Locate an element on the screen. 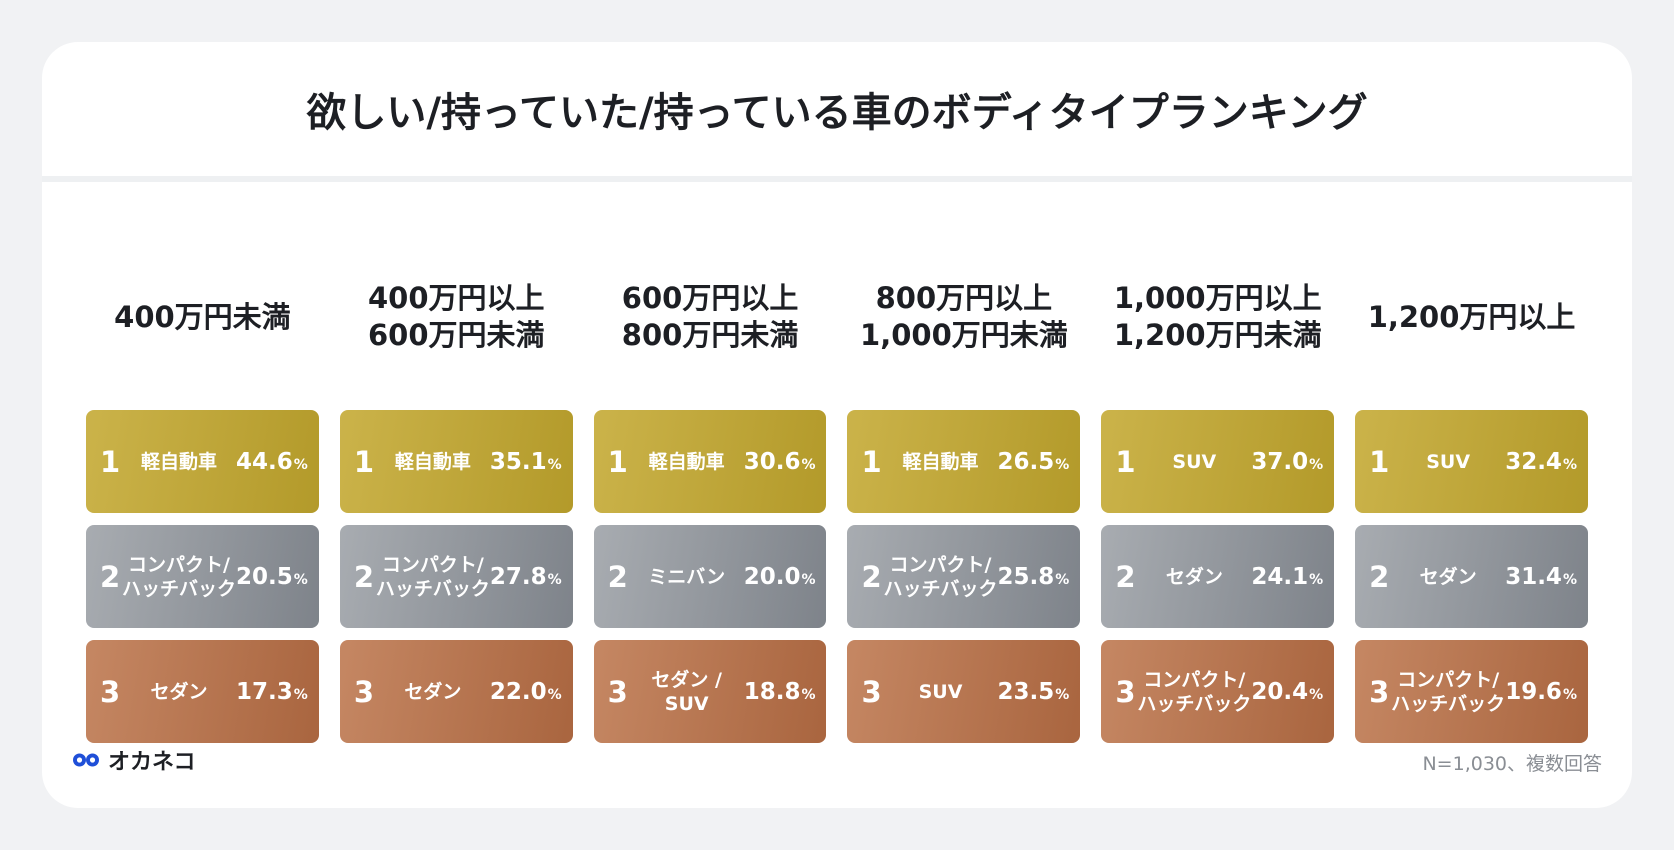  ranking-items: 1 SUV 32.4% 2 セダン 31.4% 3 コンパクト/ハッチバック 19.6% is located at coordinates (1471, 576).